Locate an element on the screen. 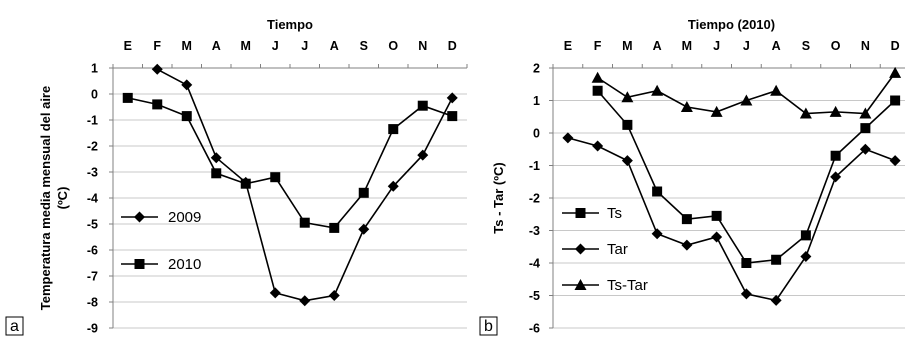 This screenshot has height=337, width=905. y-tick-label: 2 is located at coordinates (536, 69).